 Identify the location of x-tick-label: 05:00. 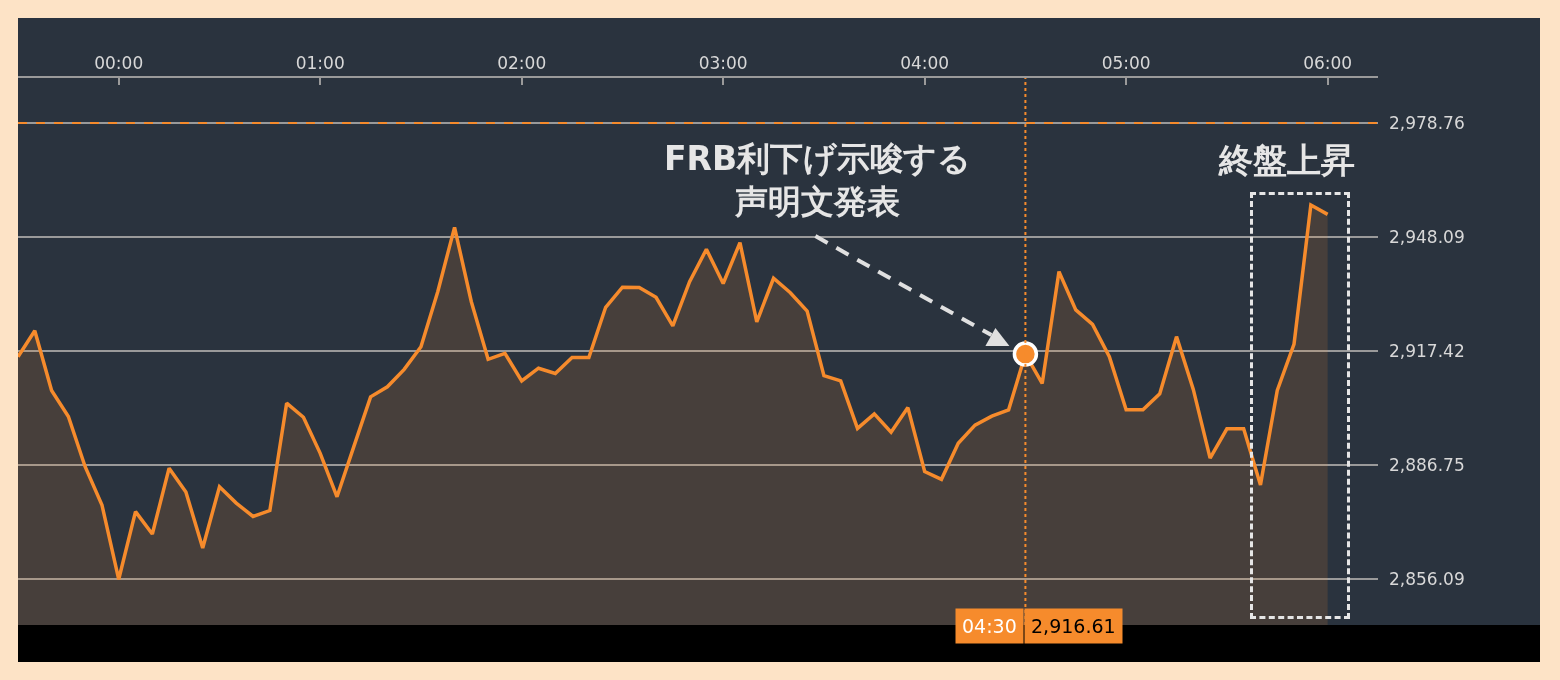
(1126, 63).